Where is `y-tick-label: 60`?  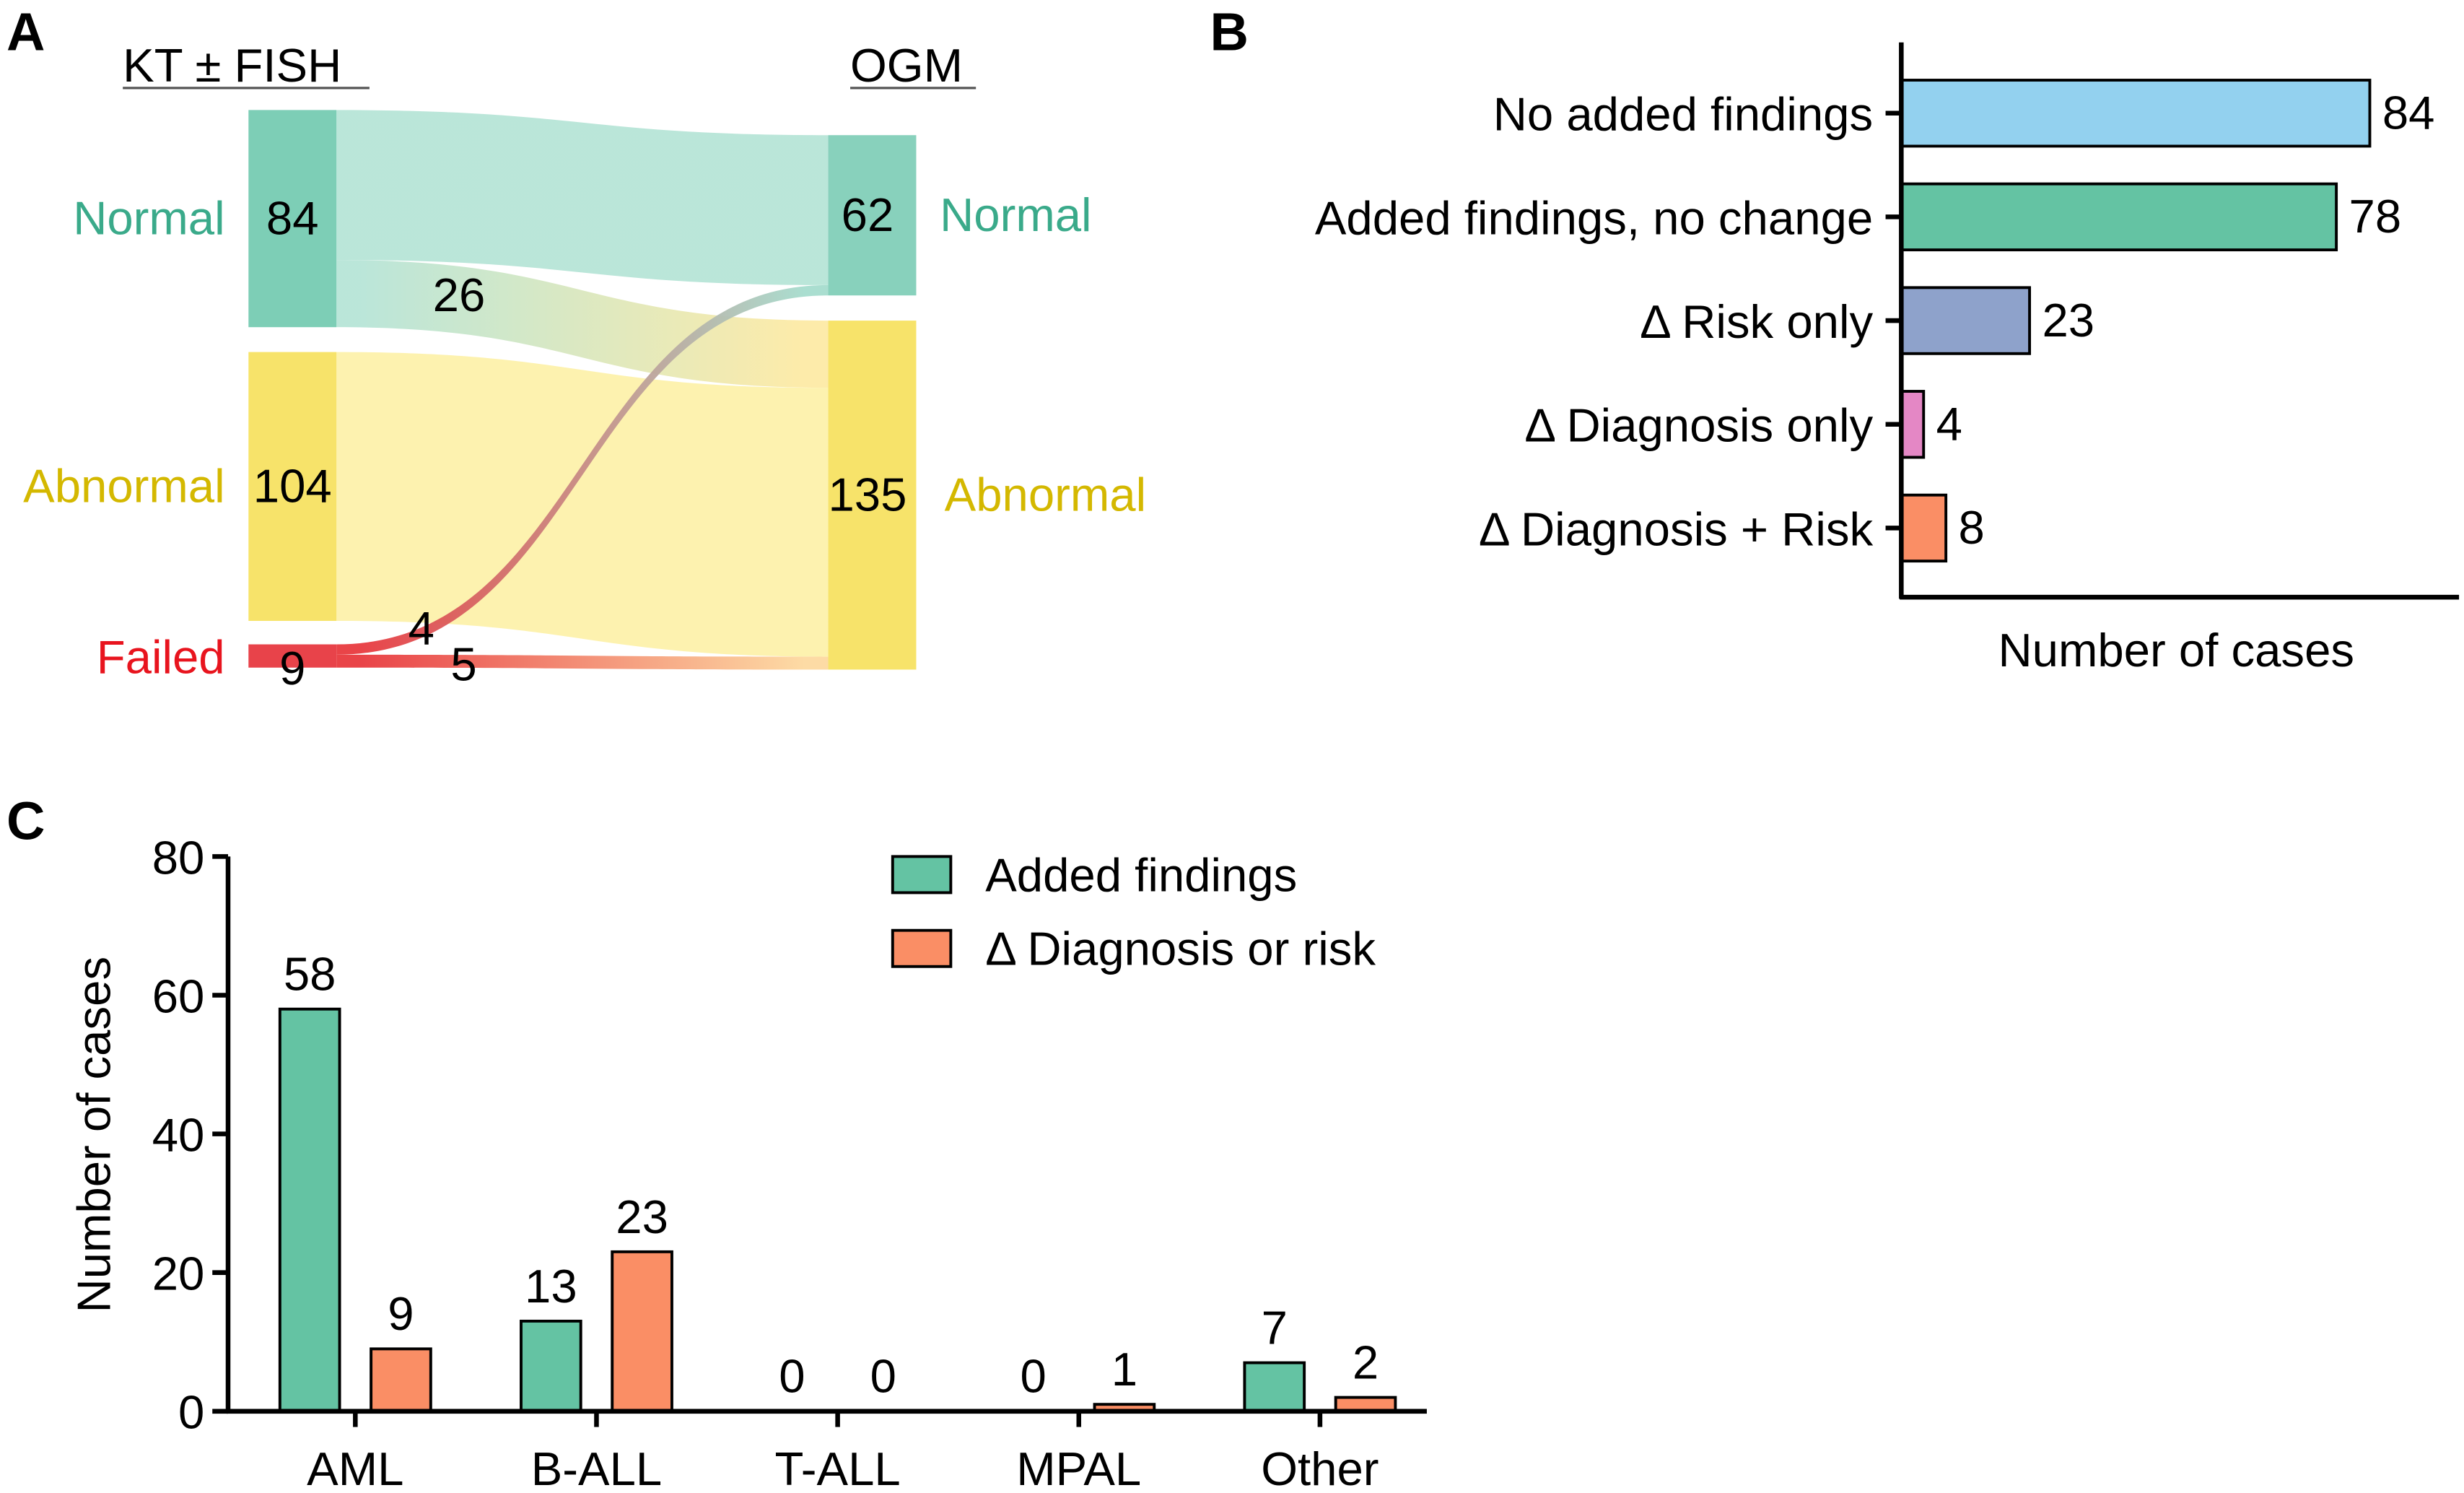
y-tick-label: 60 is located at coordinates (178, 996).